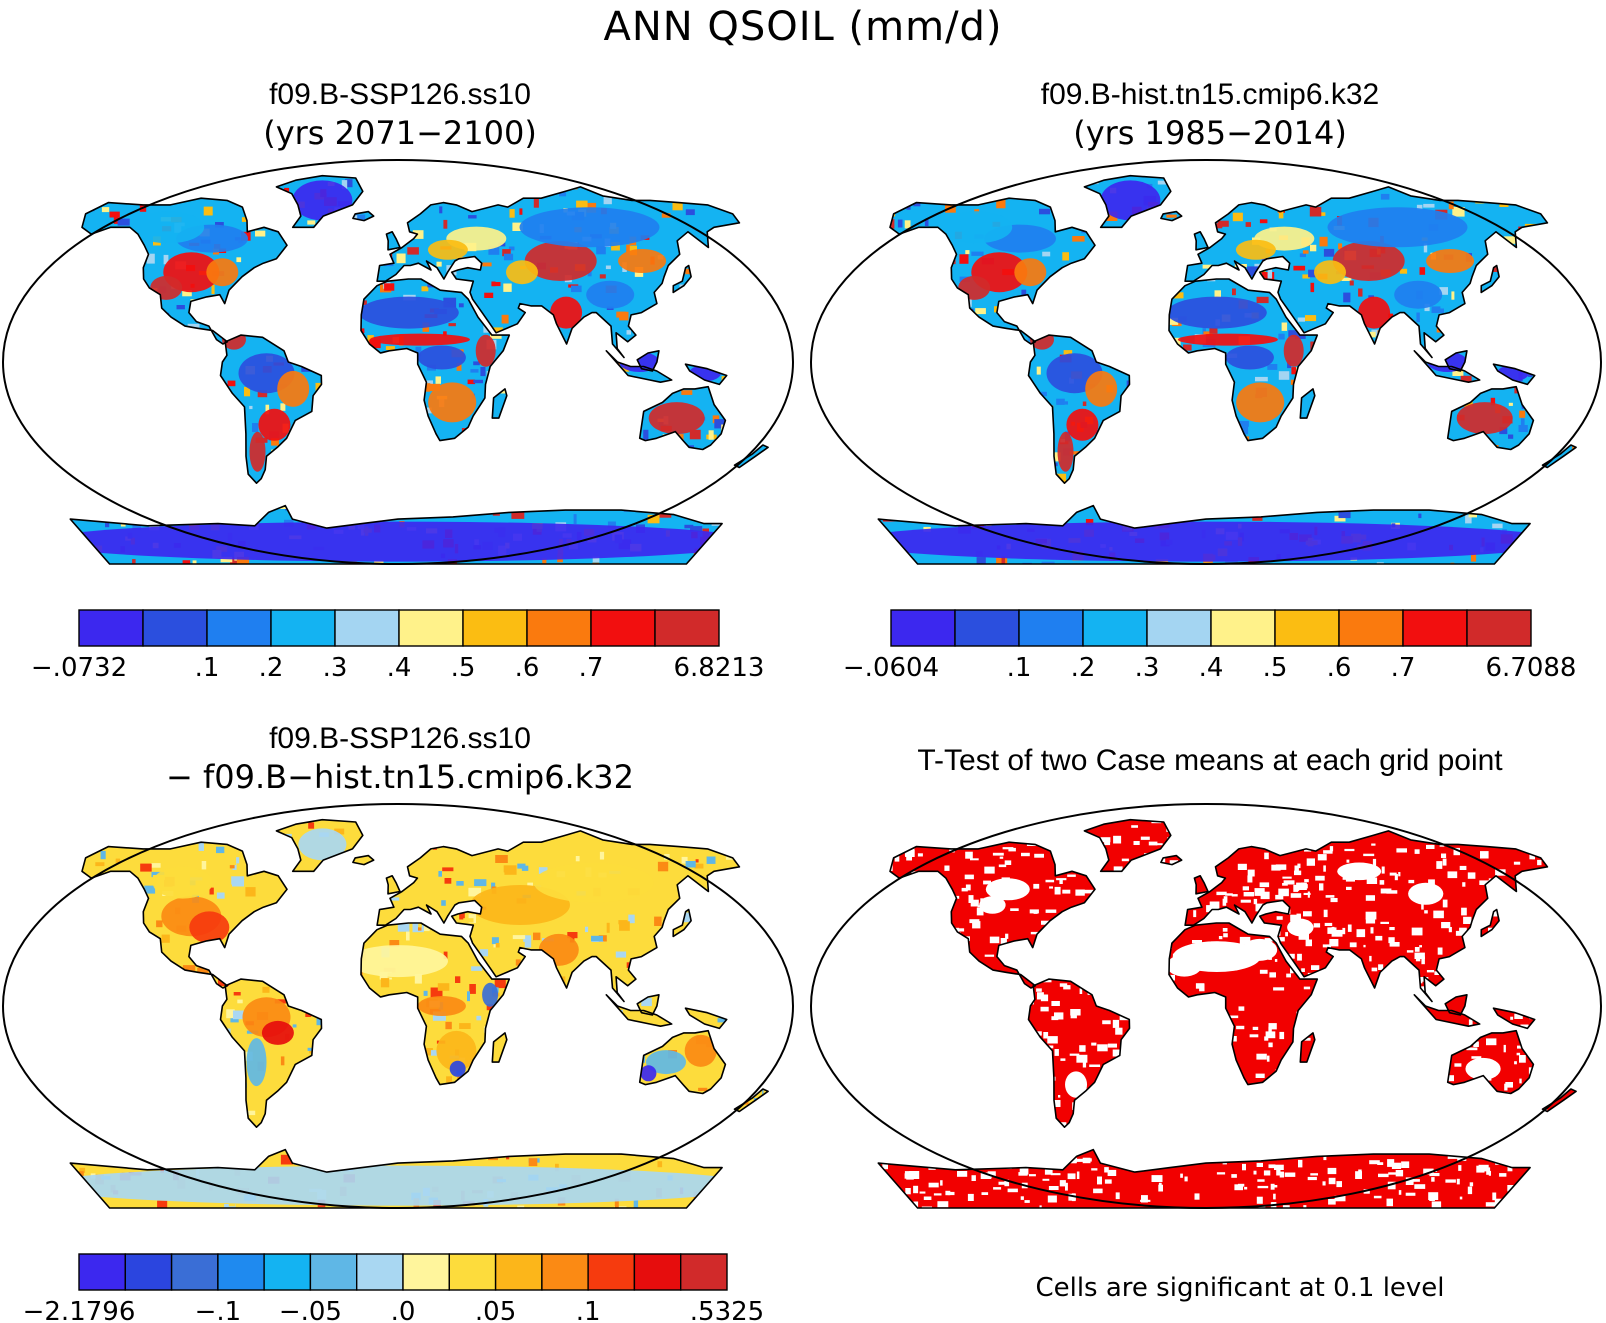 This screenshot has width=1606, height=1323. I want to click on colorbar-label: −.05, so click(310, 1310).